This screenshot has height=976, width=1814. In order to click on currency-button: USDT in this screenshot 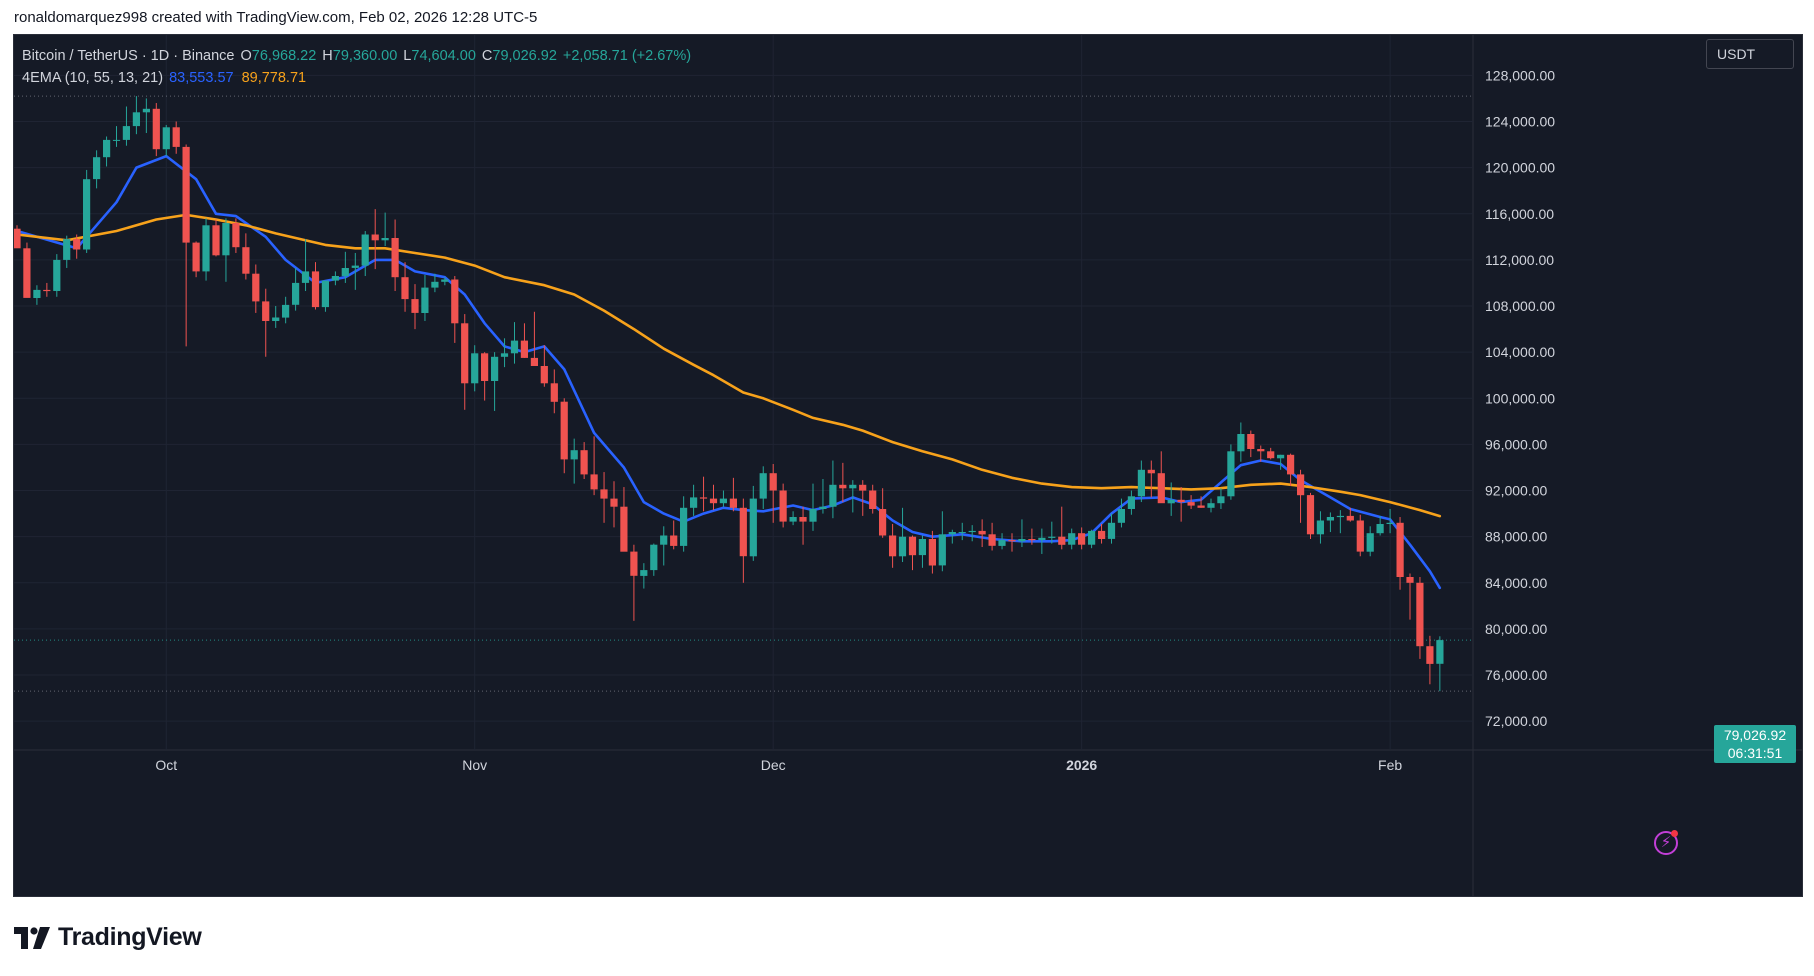, I will do `click(1750, 54)`.